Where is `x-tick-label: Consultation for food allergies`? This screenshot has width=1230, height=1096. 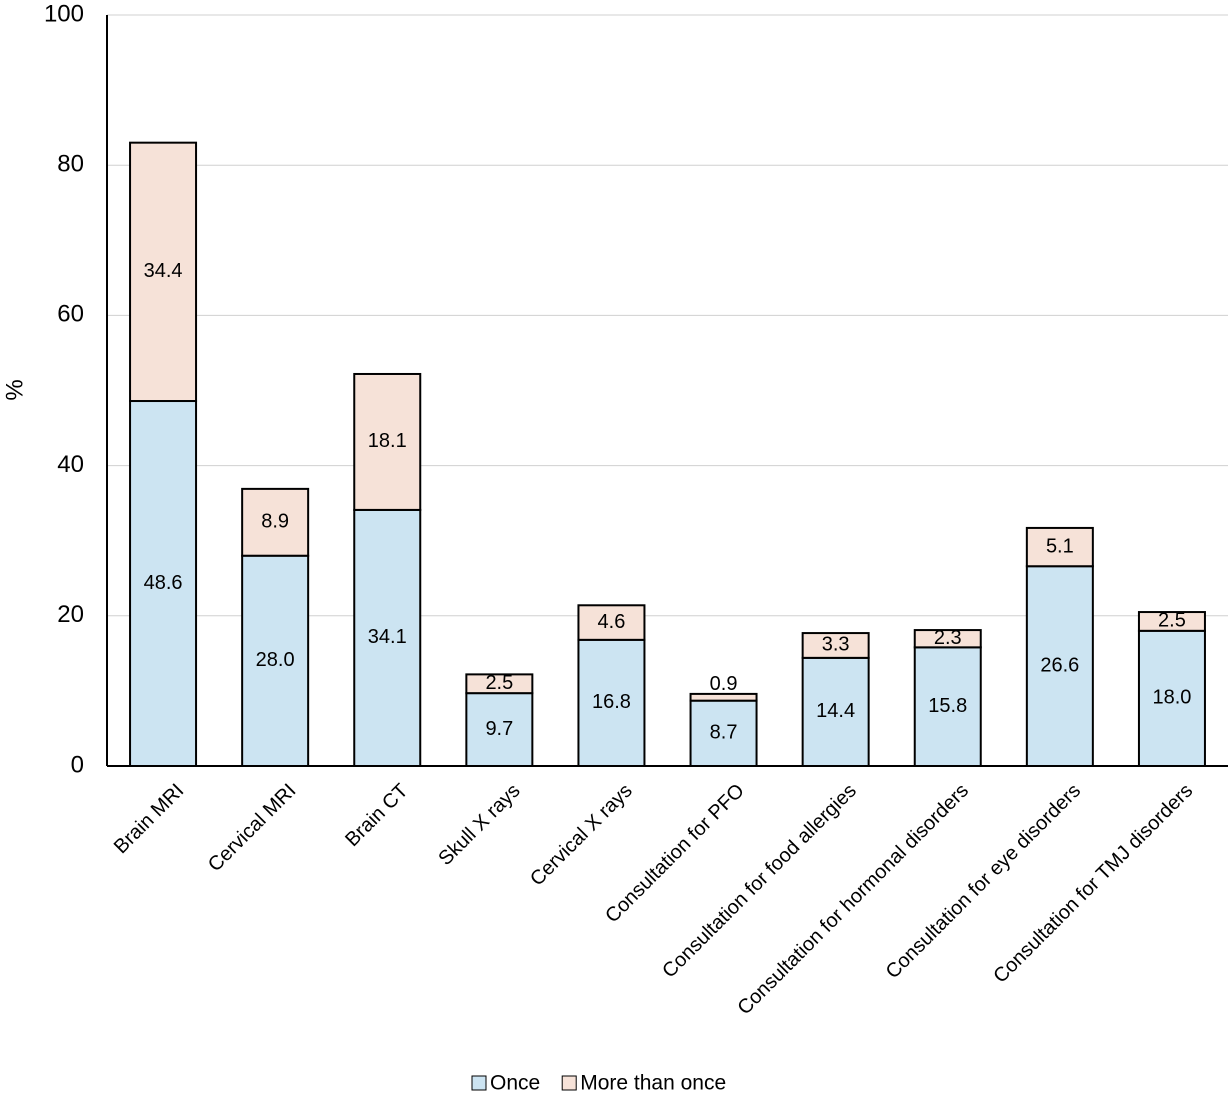
x-tick-label: Consultation for food allergies is located at coordinates (759, 881).